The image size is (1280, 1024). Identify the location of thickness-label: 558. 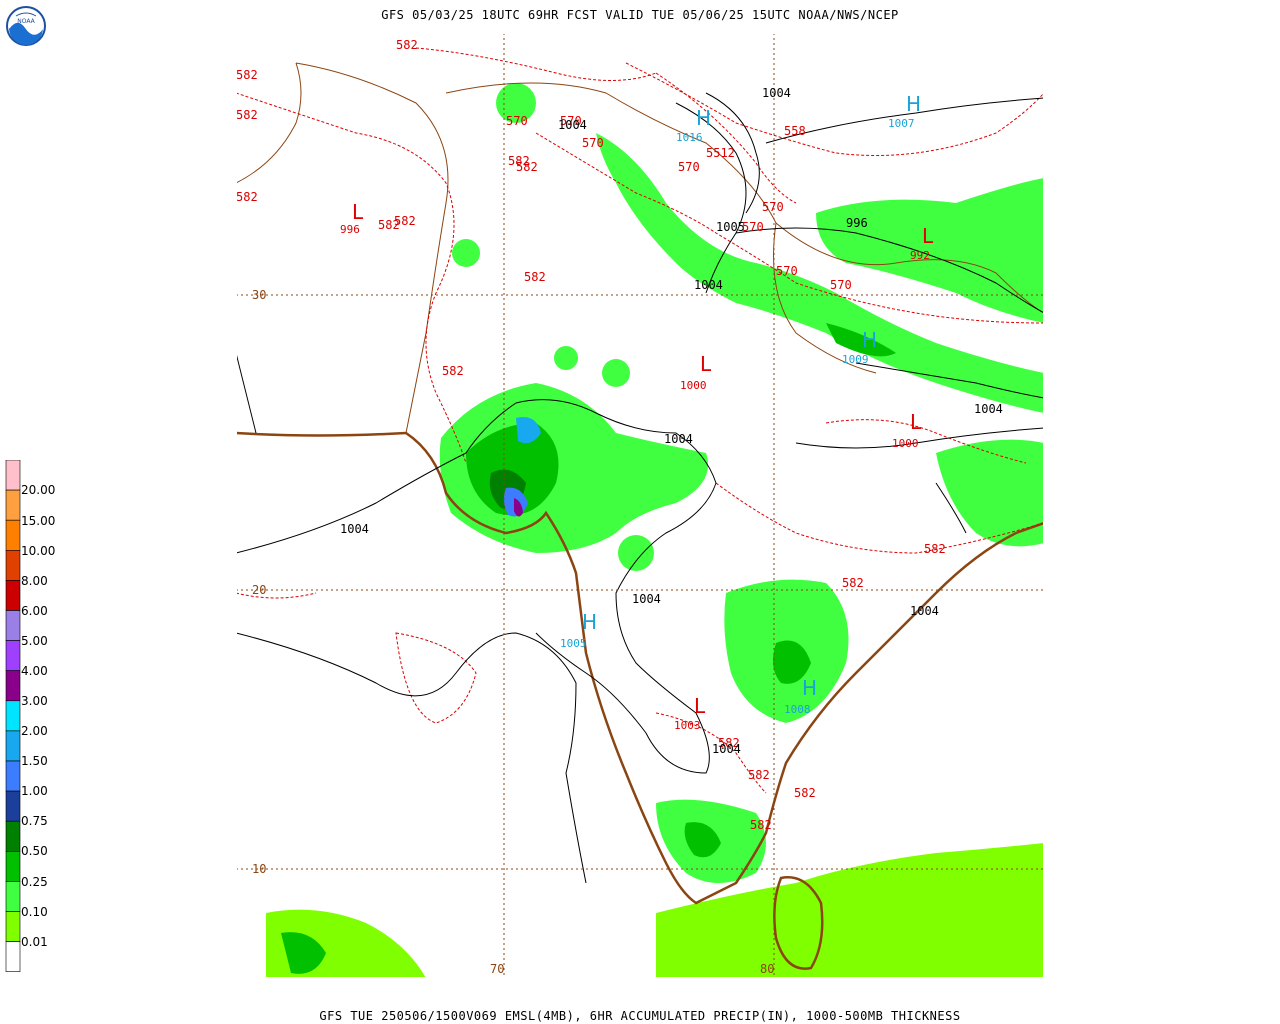
(795, 131).